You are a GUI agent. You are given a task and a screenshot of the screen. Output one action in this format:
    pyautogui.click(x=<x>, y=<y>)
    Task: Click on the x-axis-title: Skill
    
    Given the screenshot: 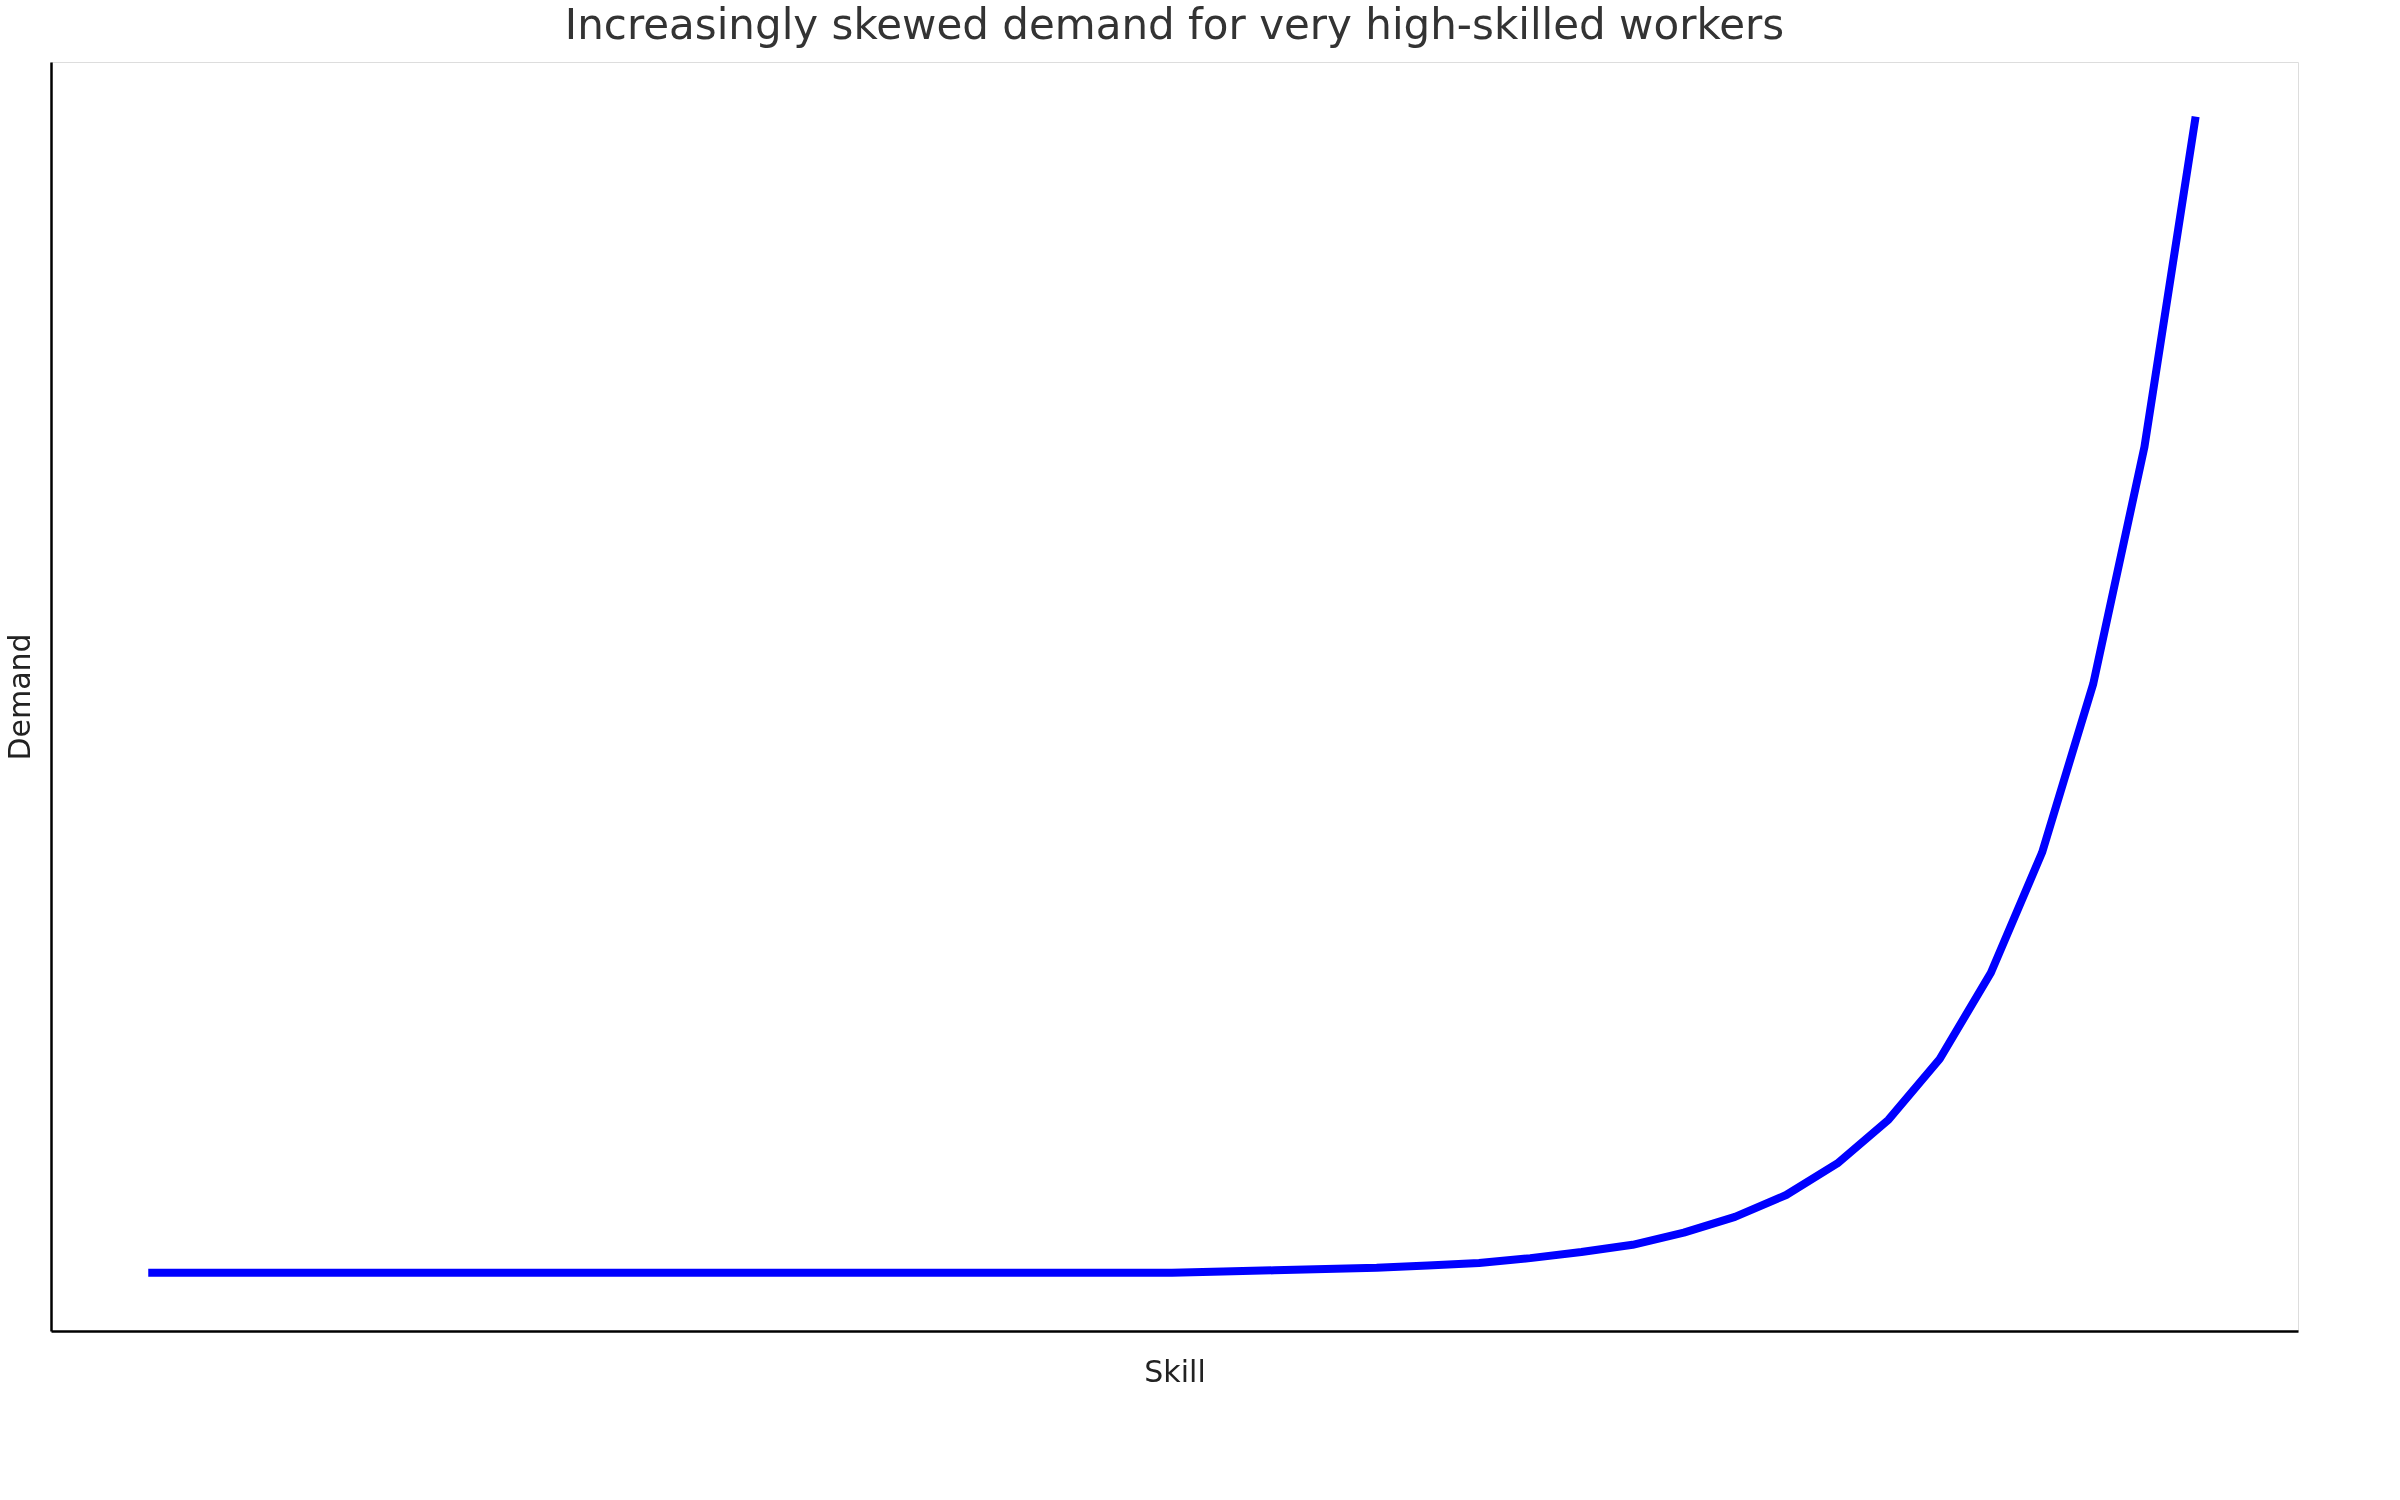 What is the action you would take?
    pyautogui.click(x=1175, y=1371)
    